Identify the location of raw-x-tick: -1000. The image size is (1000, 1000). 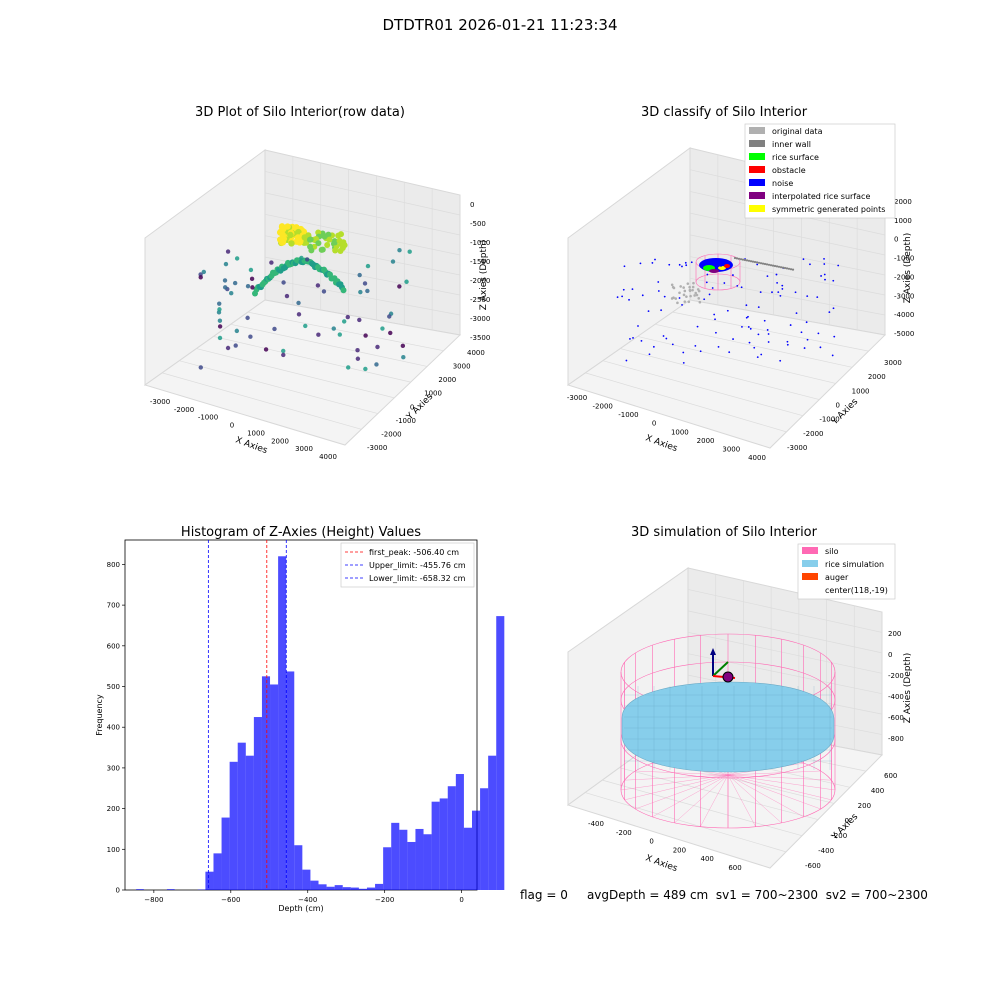
(208, 418).